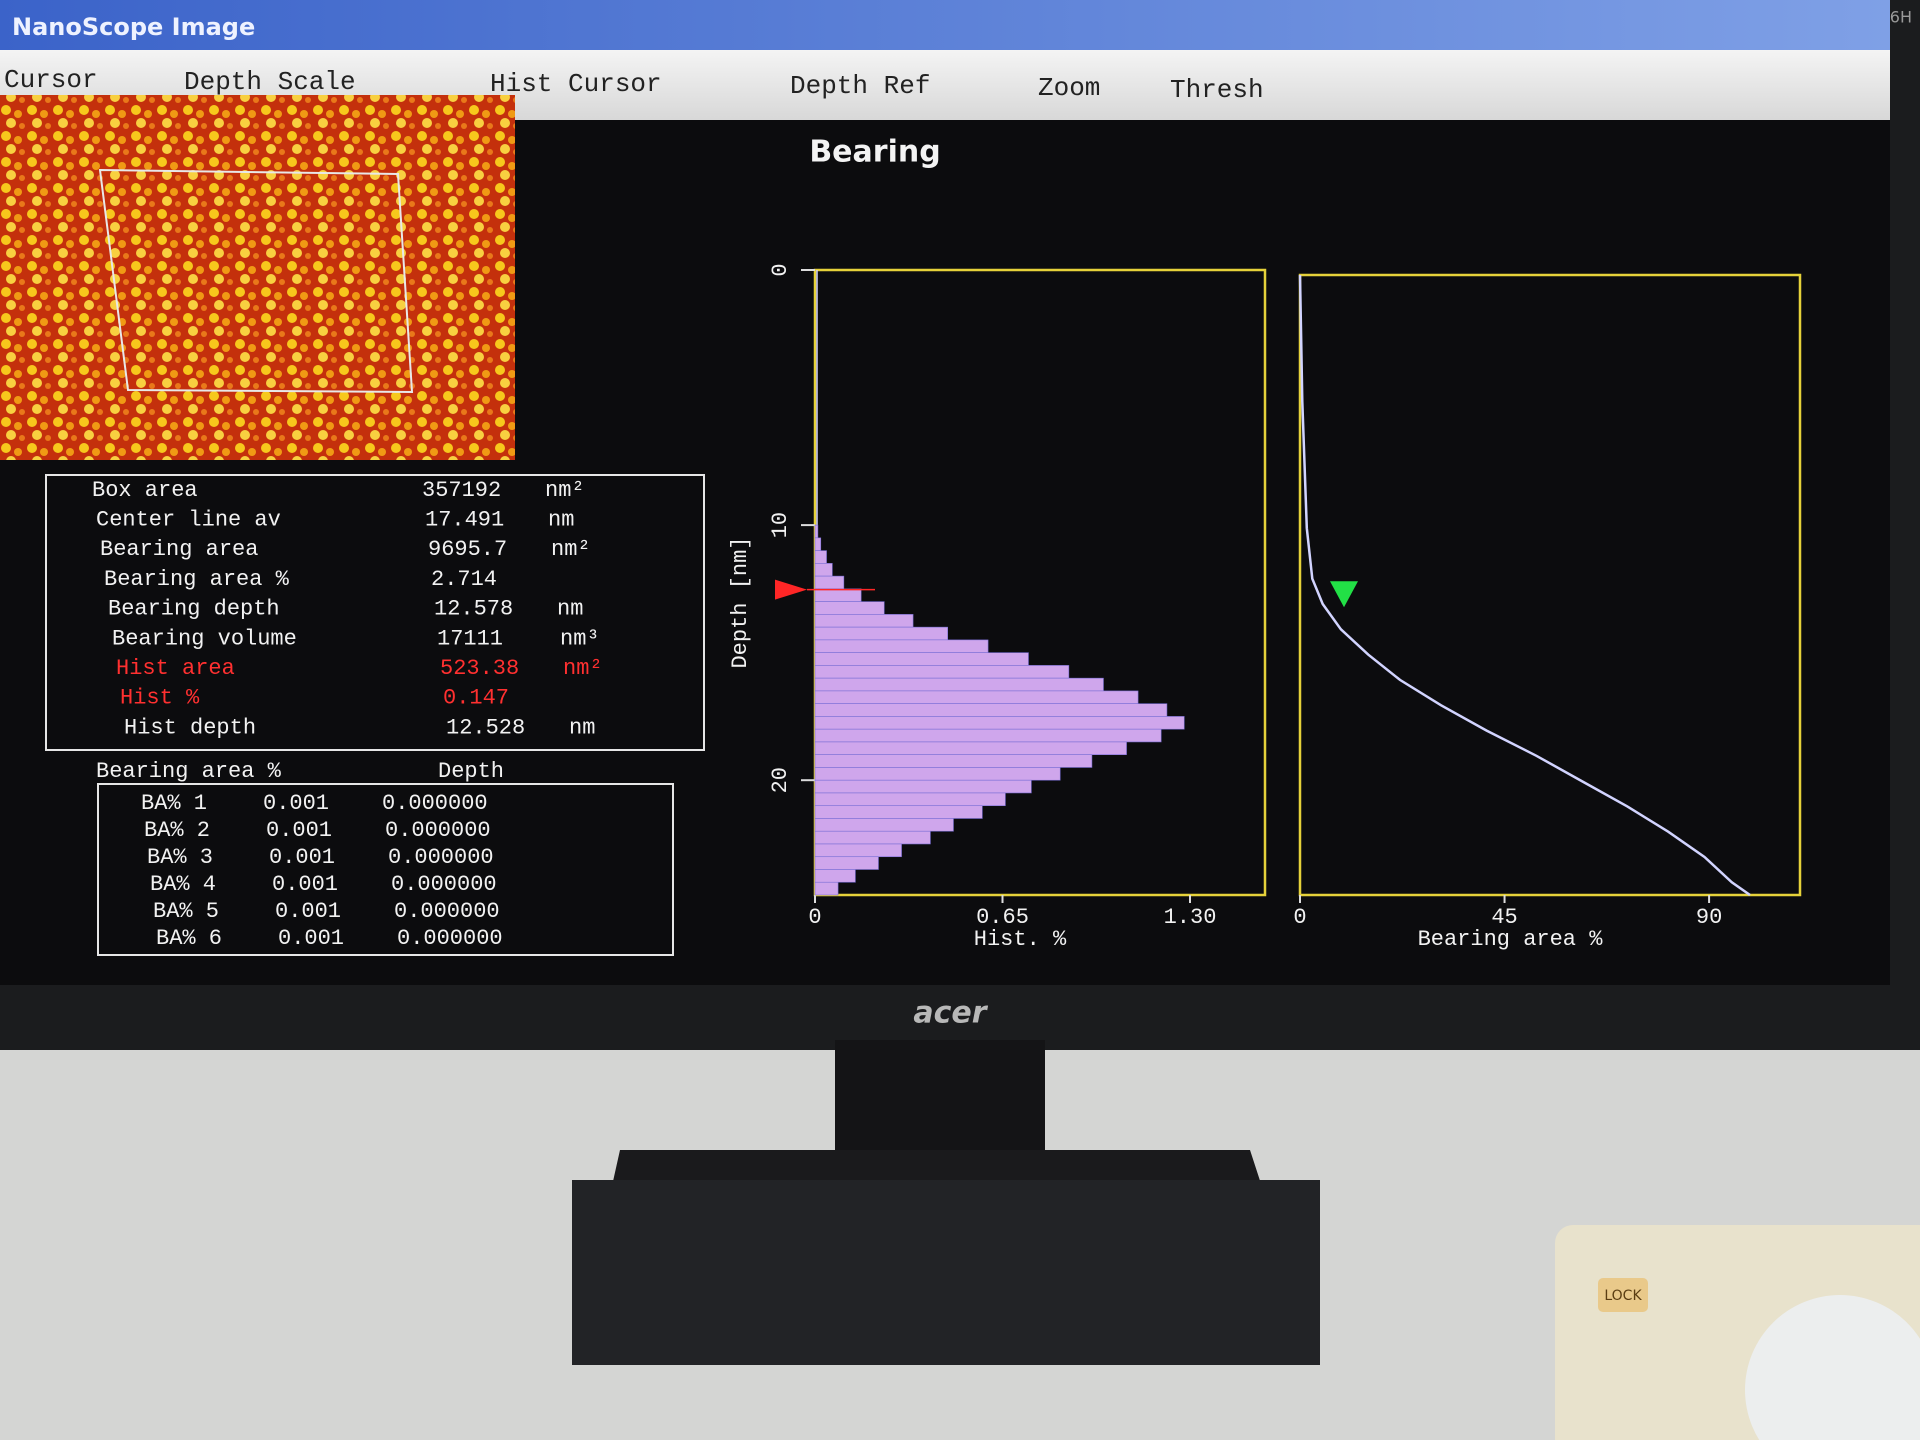 This screenshot has width=1920, height=1440. What do you see at coordinates (51, 80) in the screenshot?
I see `menu-item: Cursor` at bounding box center [51, 80].